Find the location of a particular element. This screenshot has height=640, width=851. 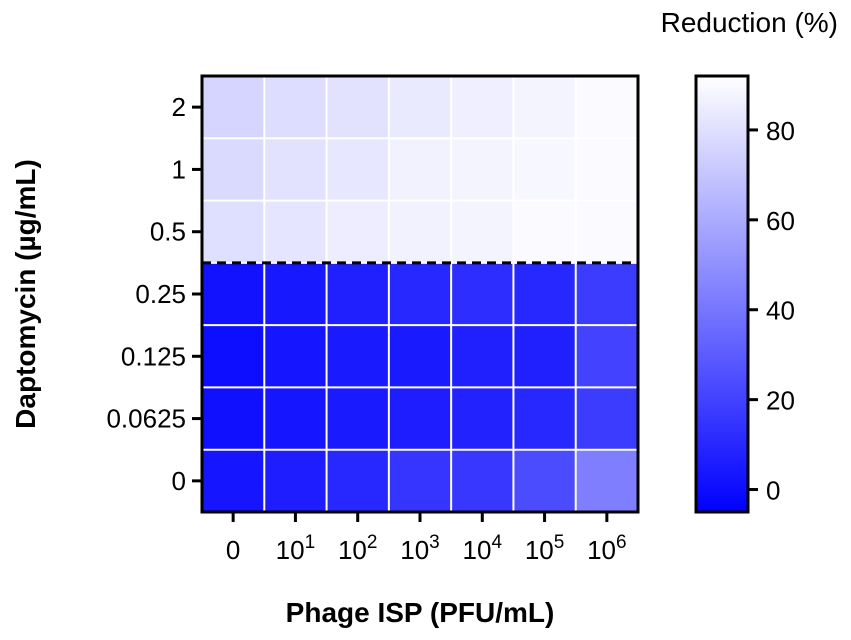

y-tick-label: 0 is located at coordinates (179, 481).